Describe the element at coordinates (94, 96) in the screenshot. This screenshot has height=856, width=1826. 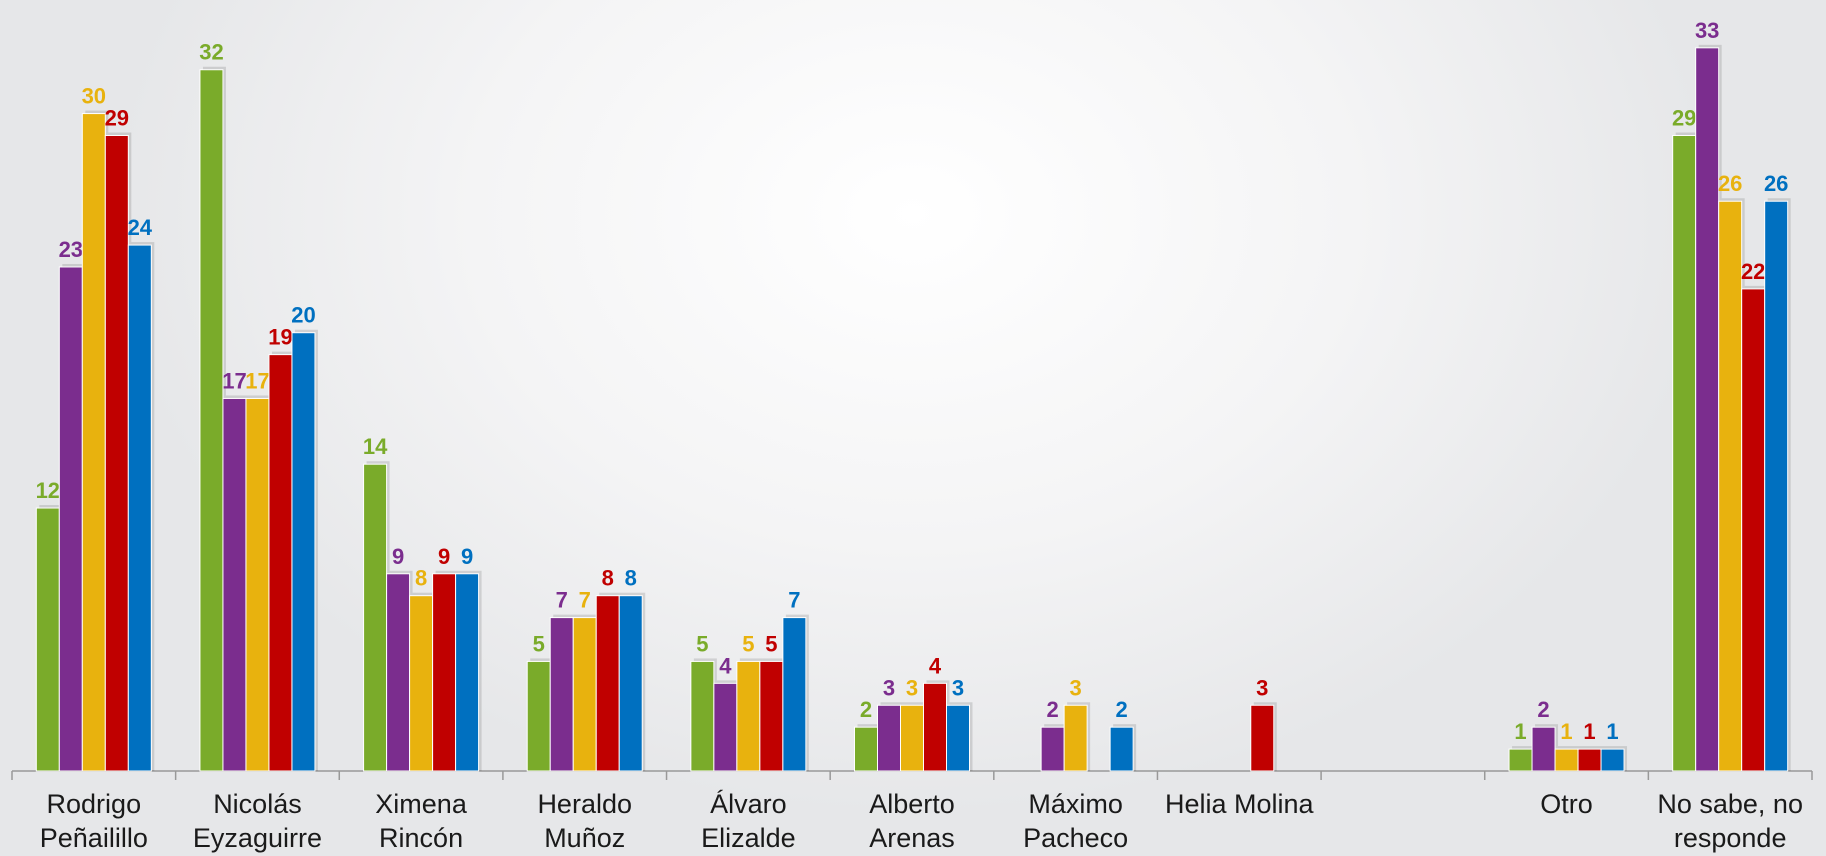
I see `value-label: 30` at that location.